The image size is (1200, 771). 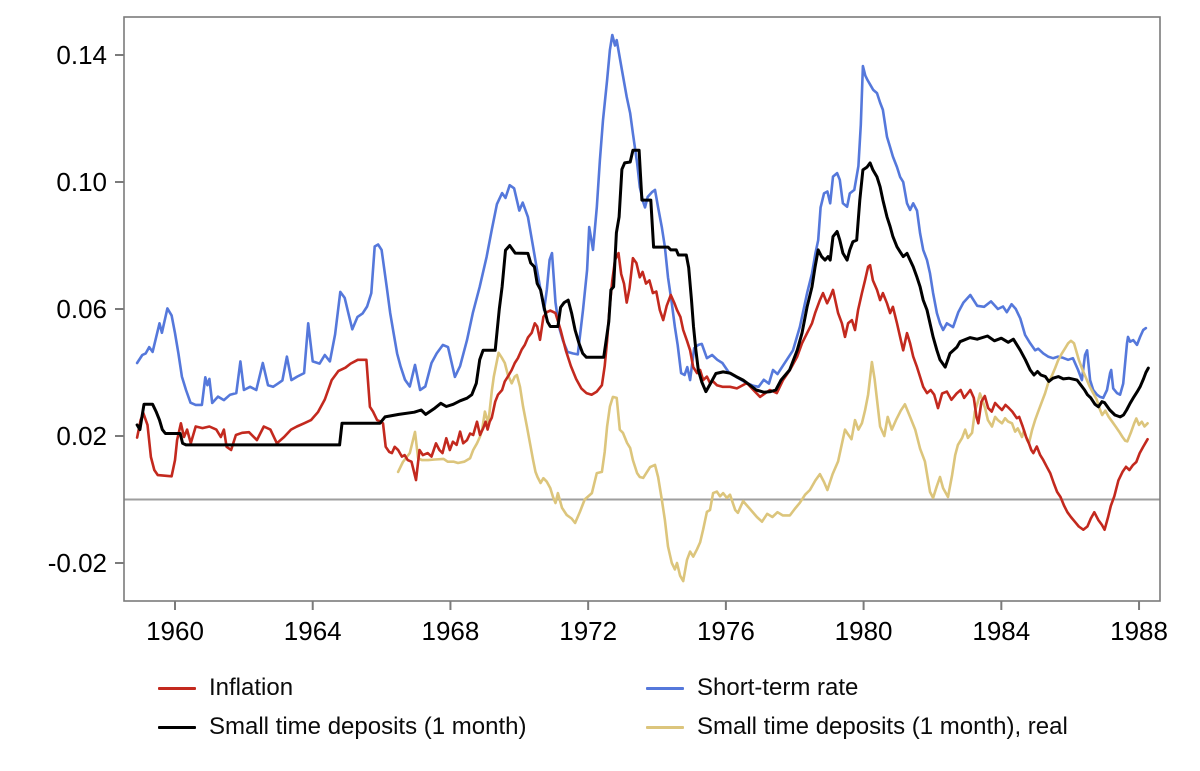 I want to click on y-axis-tick-label: 0.02, so click(x=81, y=436).